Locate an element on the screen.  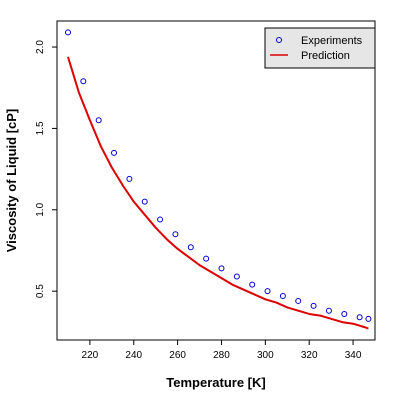
x-axis-title: Temperature [K] is located at coordinates (215, 382).